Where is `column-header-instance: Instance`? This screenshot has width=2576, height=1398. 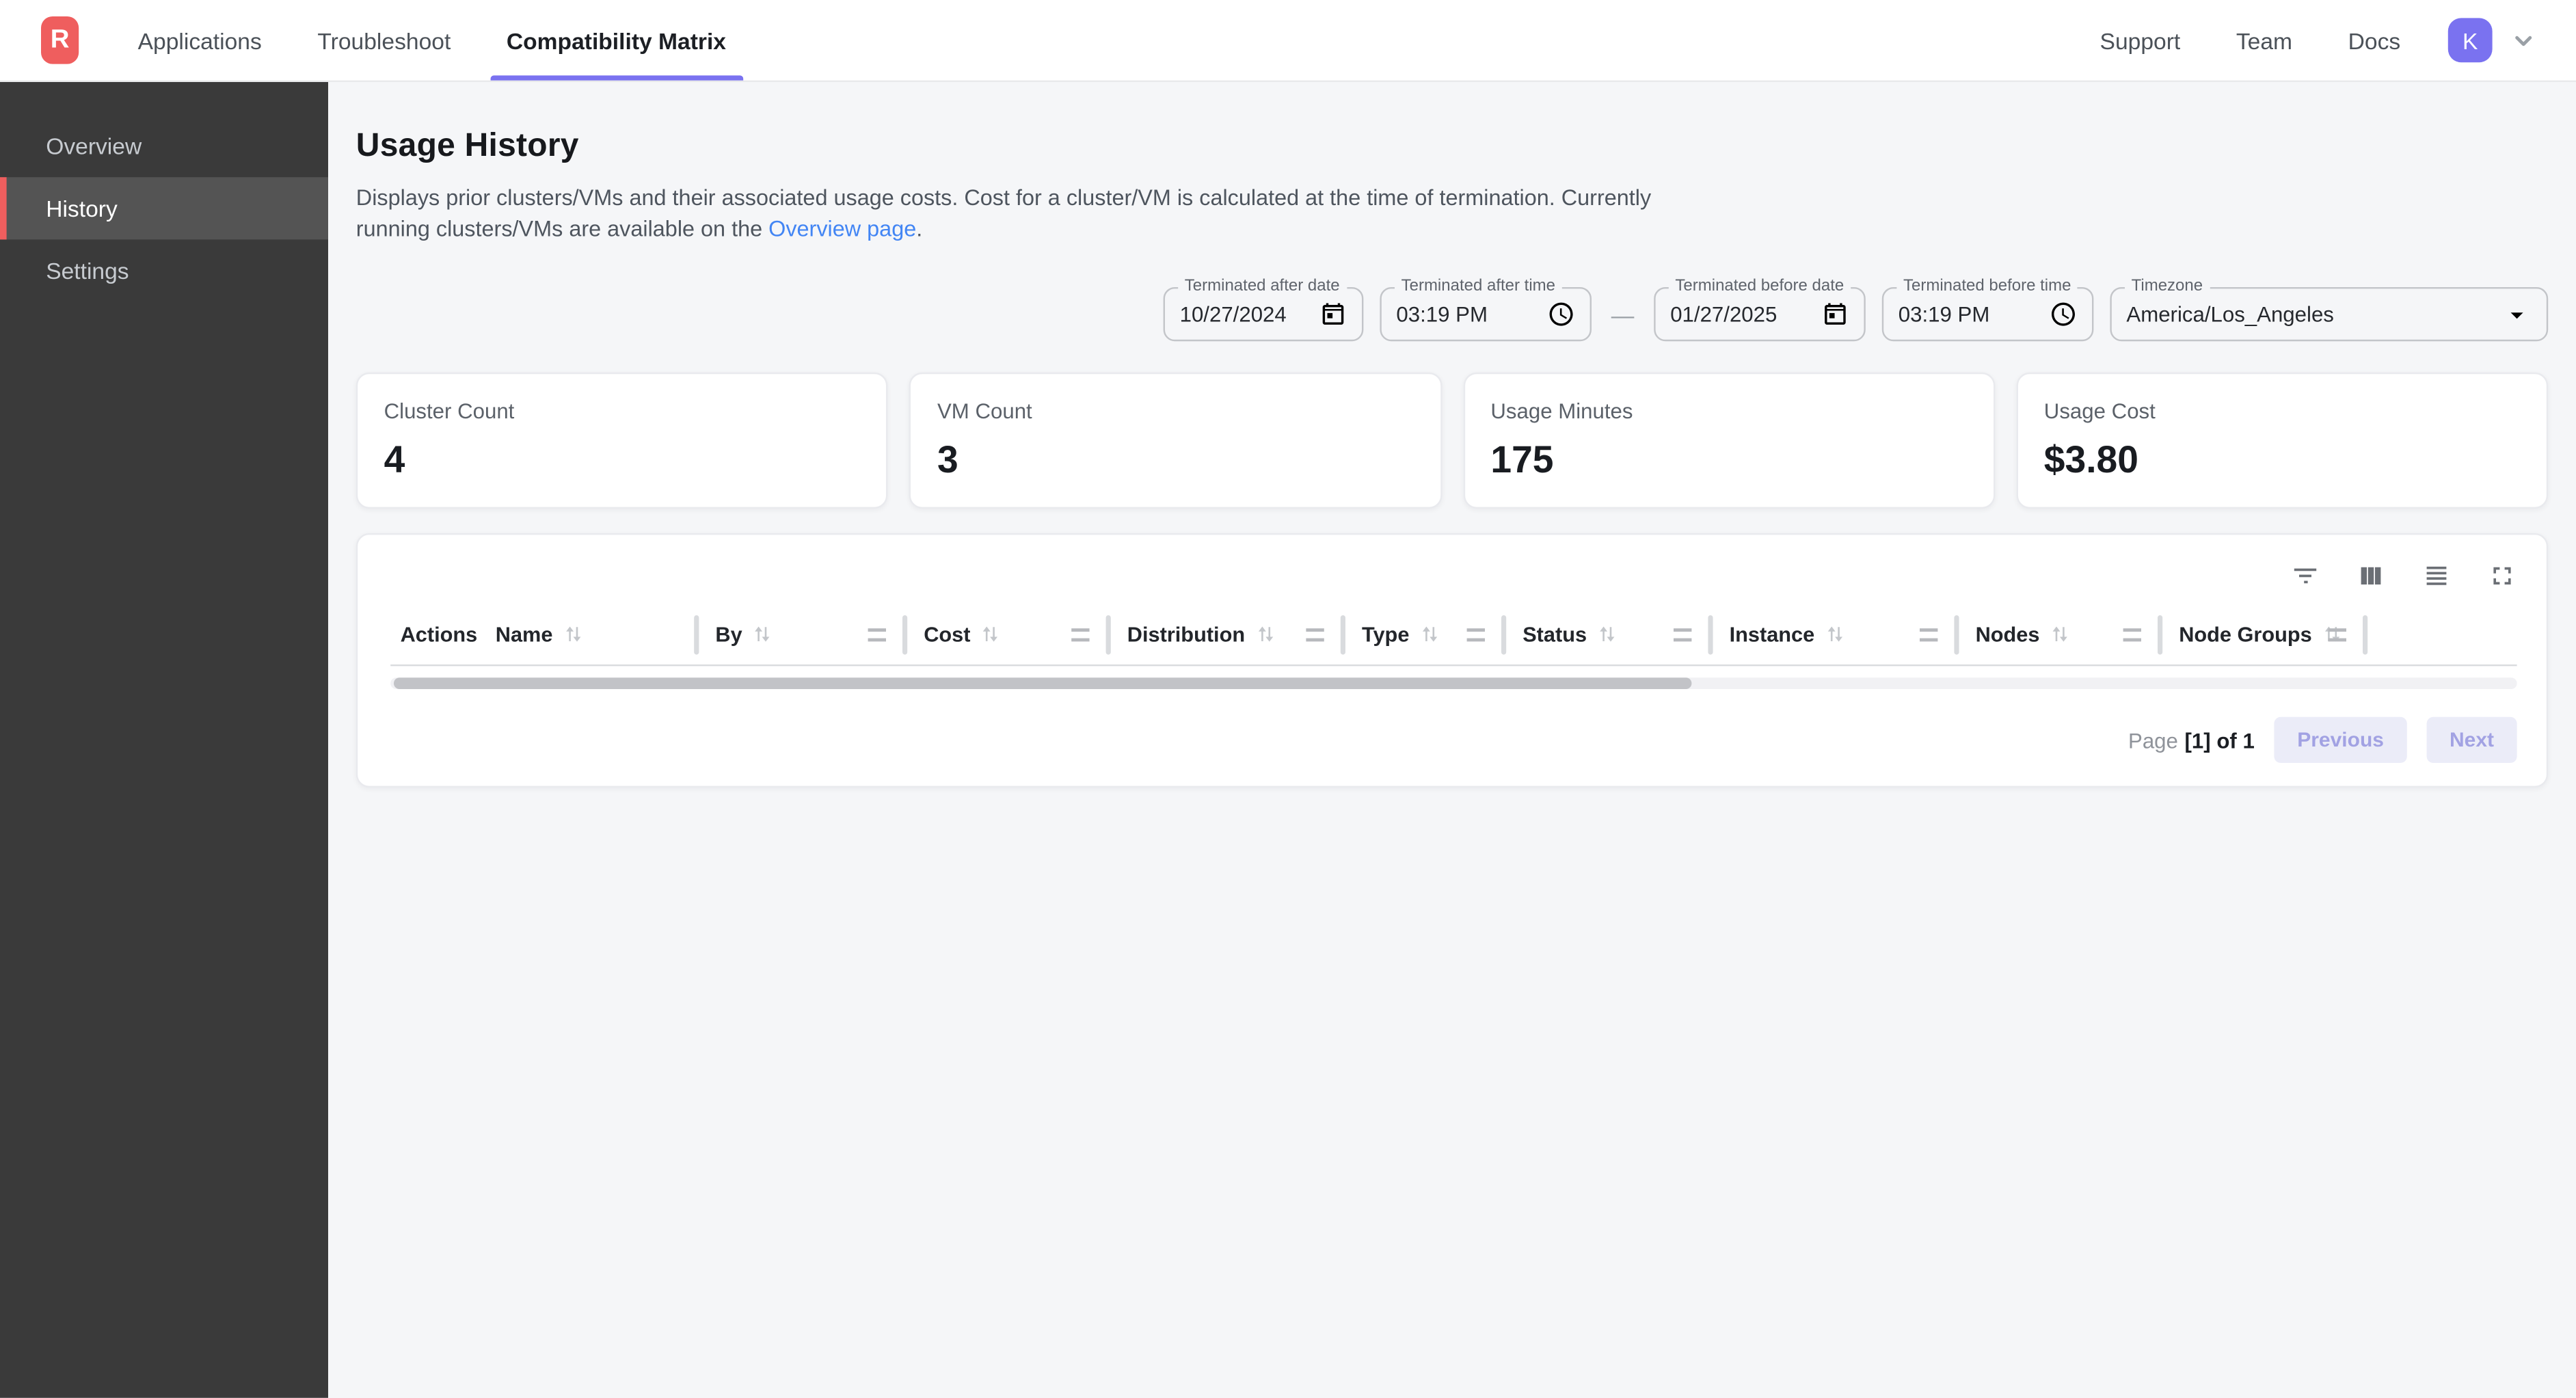
column-header-instance: Instance is located at coordinates (1836, 634).